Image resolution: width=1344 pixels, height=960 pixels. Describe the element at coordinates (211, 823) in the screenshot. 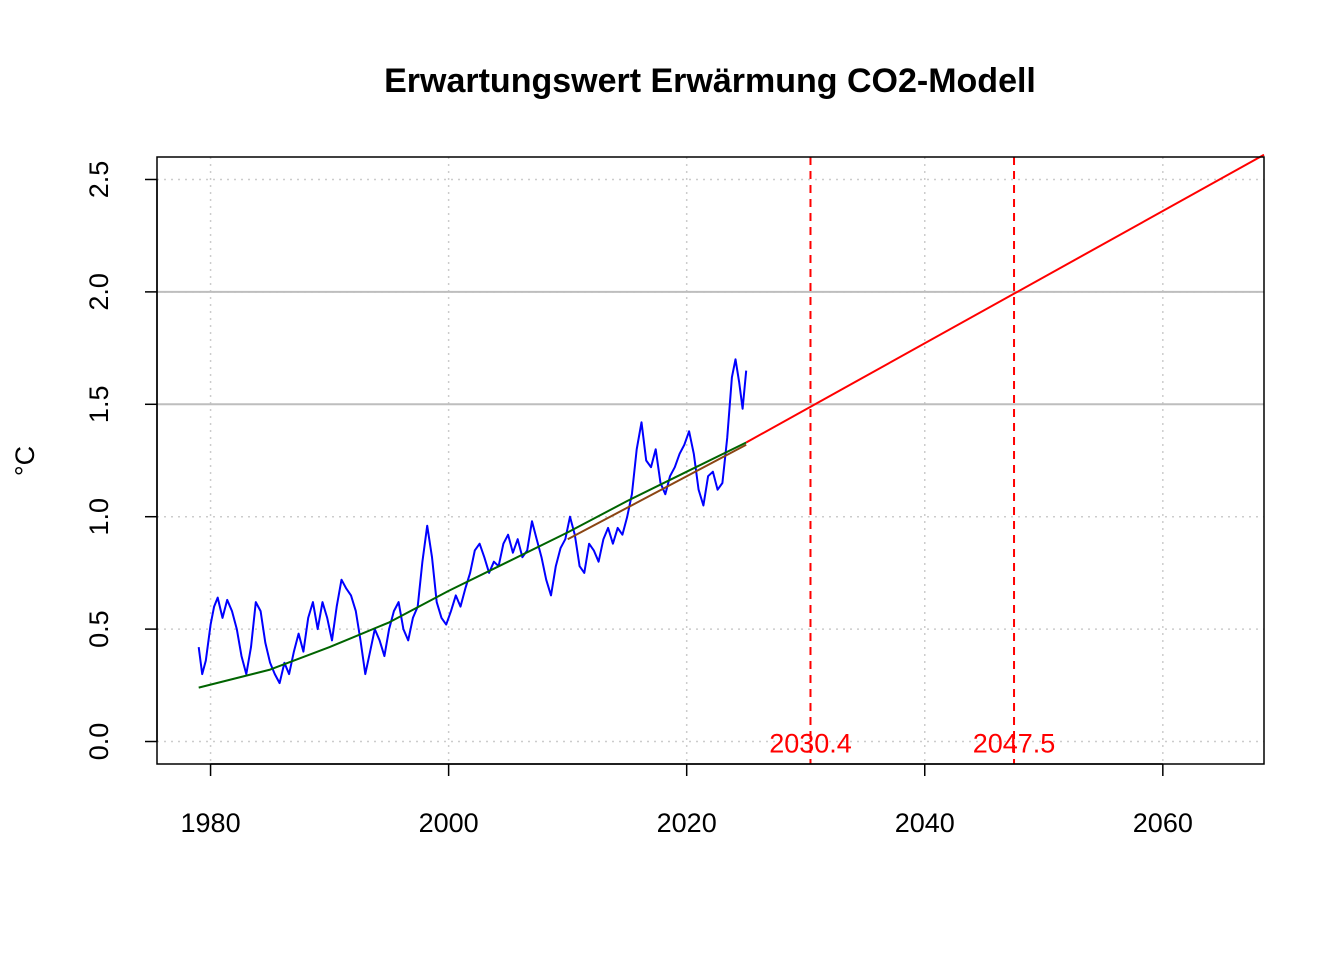

I see `x-tick-label-1980: 1980` at that location.